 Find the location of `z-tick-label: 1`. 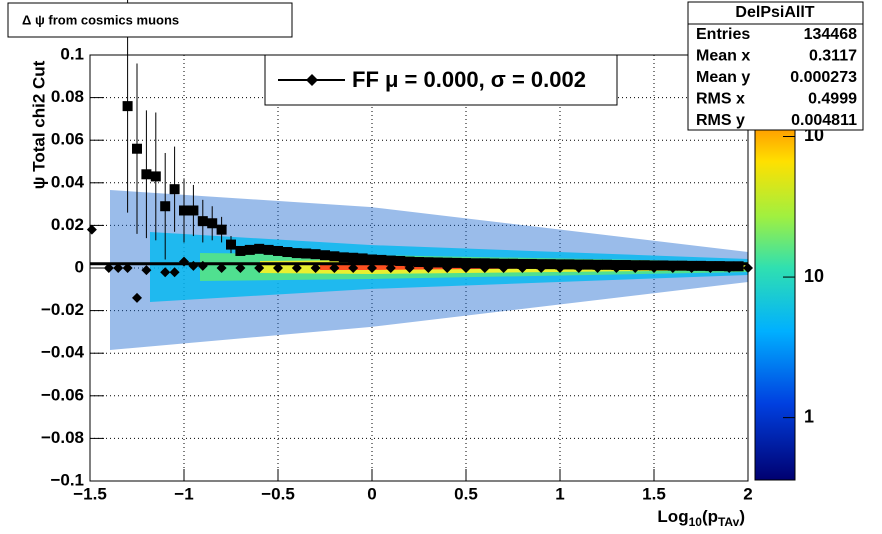

z-tick-label: 1 is located at coordinates (809, 416).